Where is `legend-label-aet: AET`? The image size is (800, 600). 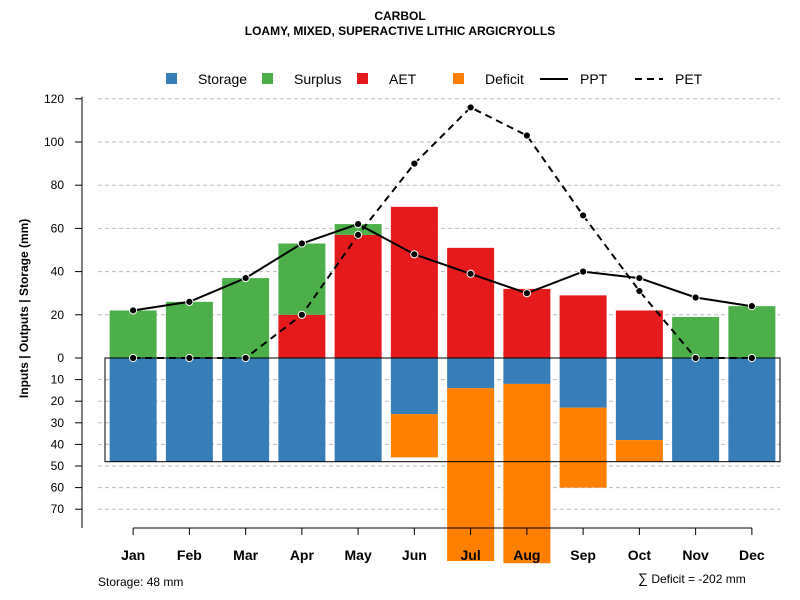 legend-label-aet: AET is located at coordinates (403, 79).